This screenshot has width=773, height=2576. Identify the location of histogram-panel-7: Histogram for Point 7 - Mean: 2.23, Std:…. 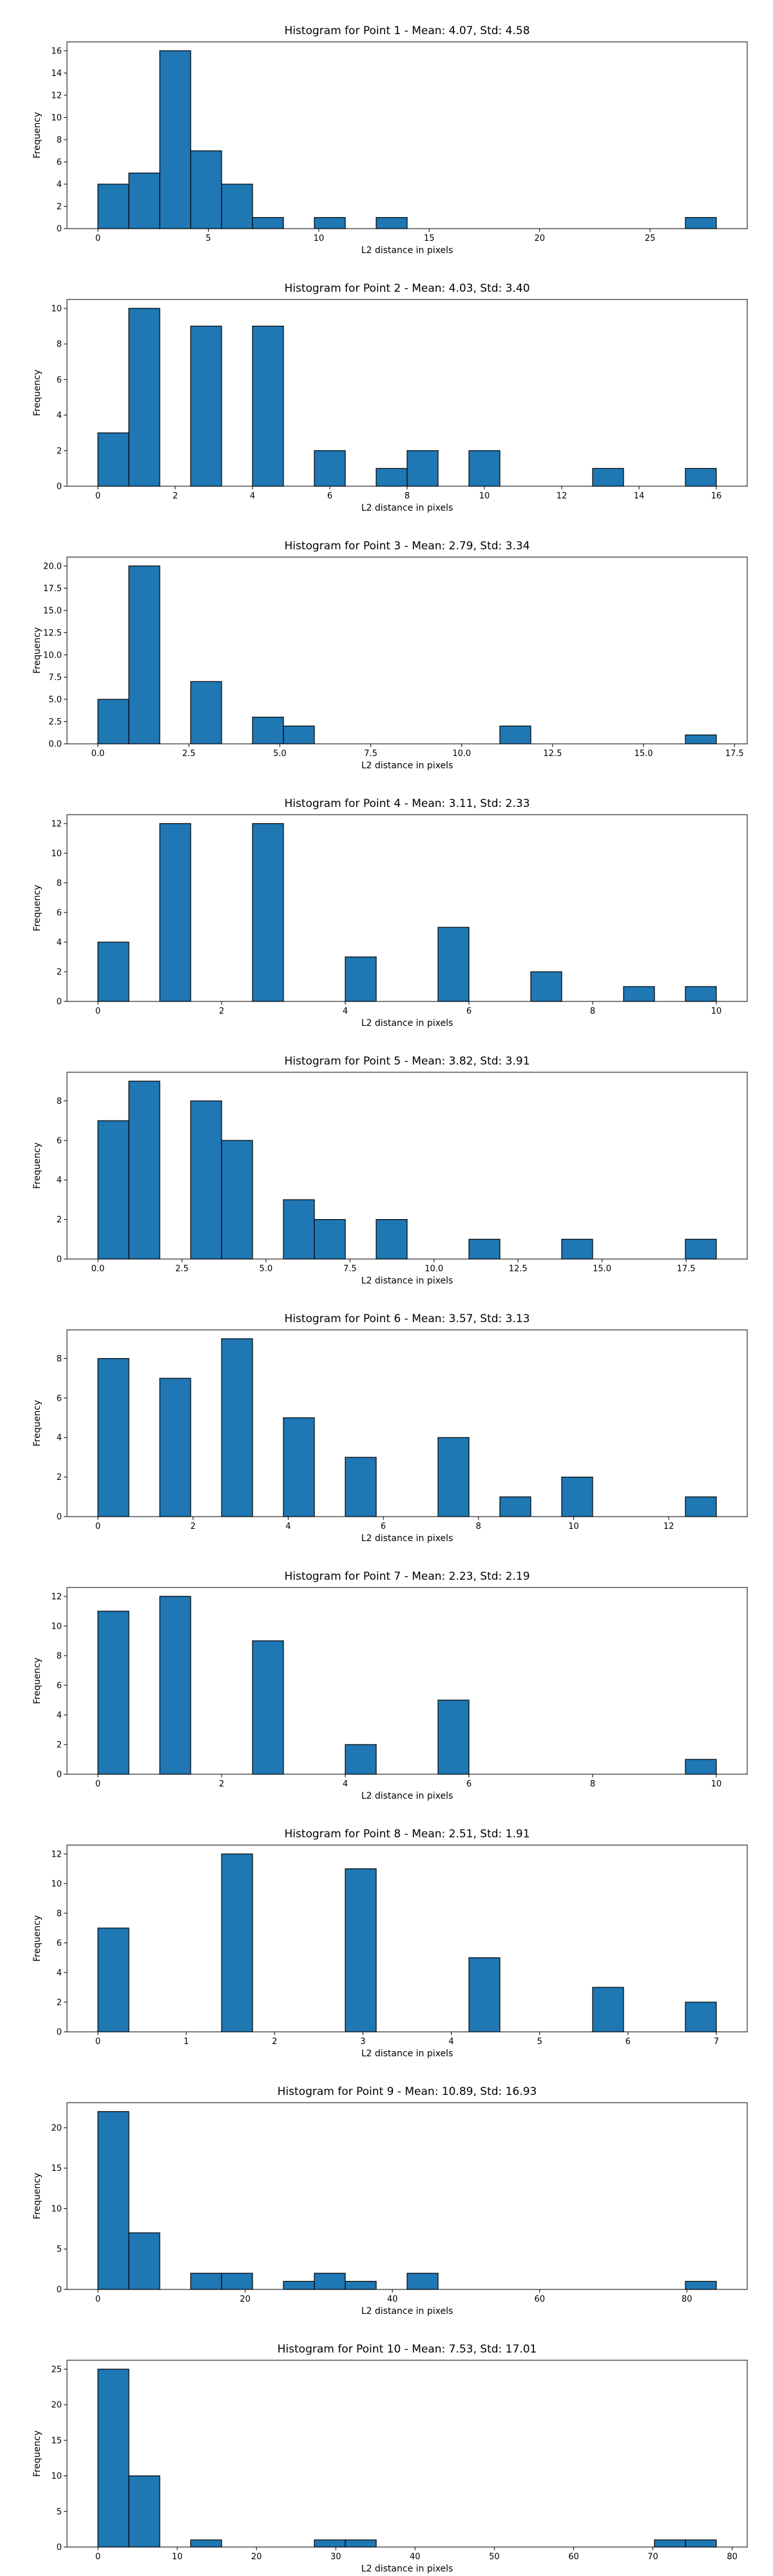
(386, 1675).